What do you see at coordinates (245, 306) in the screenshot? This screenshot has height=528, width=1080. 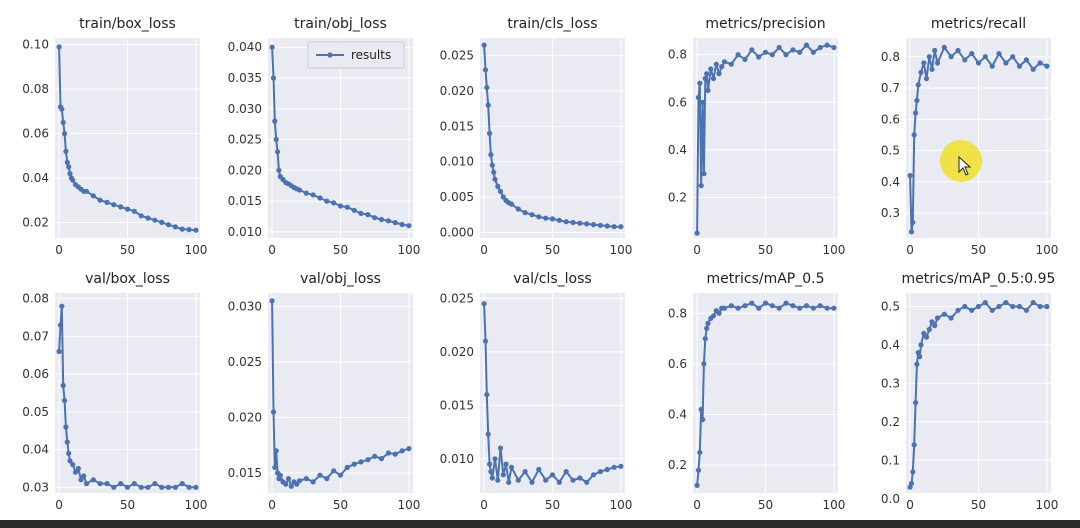 I see `y-tick-label: 0.030` at bounding box center [245, 306].